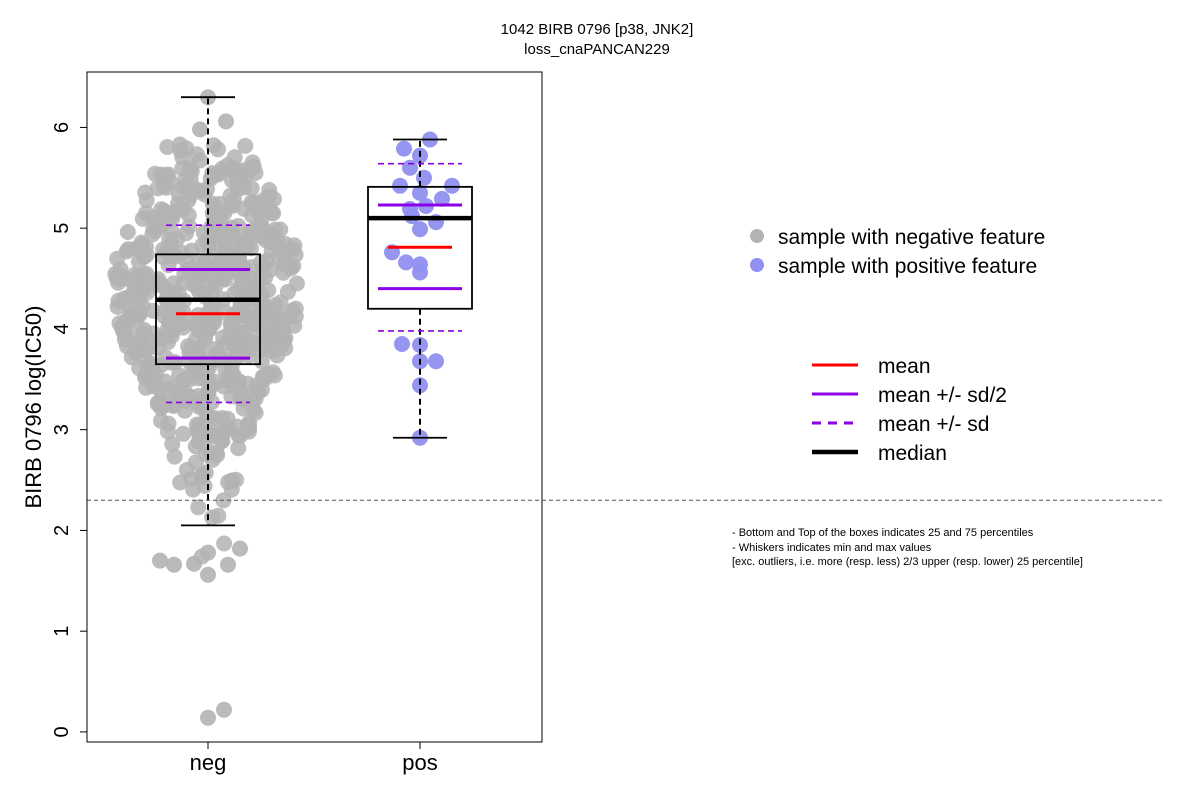 This screenshot has height=805, width=1200. I want to click on y-tick-label: 6, so click(62, 127).